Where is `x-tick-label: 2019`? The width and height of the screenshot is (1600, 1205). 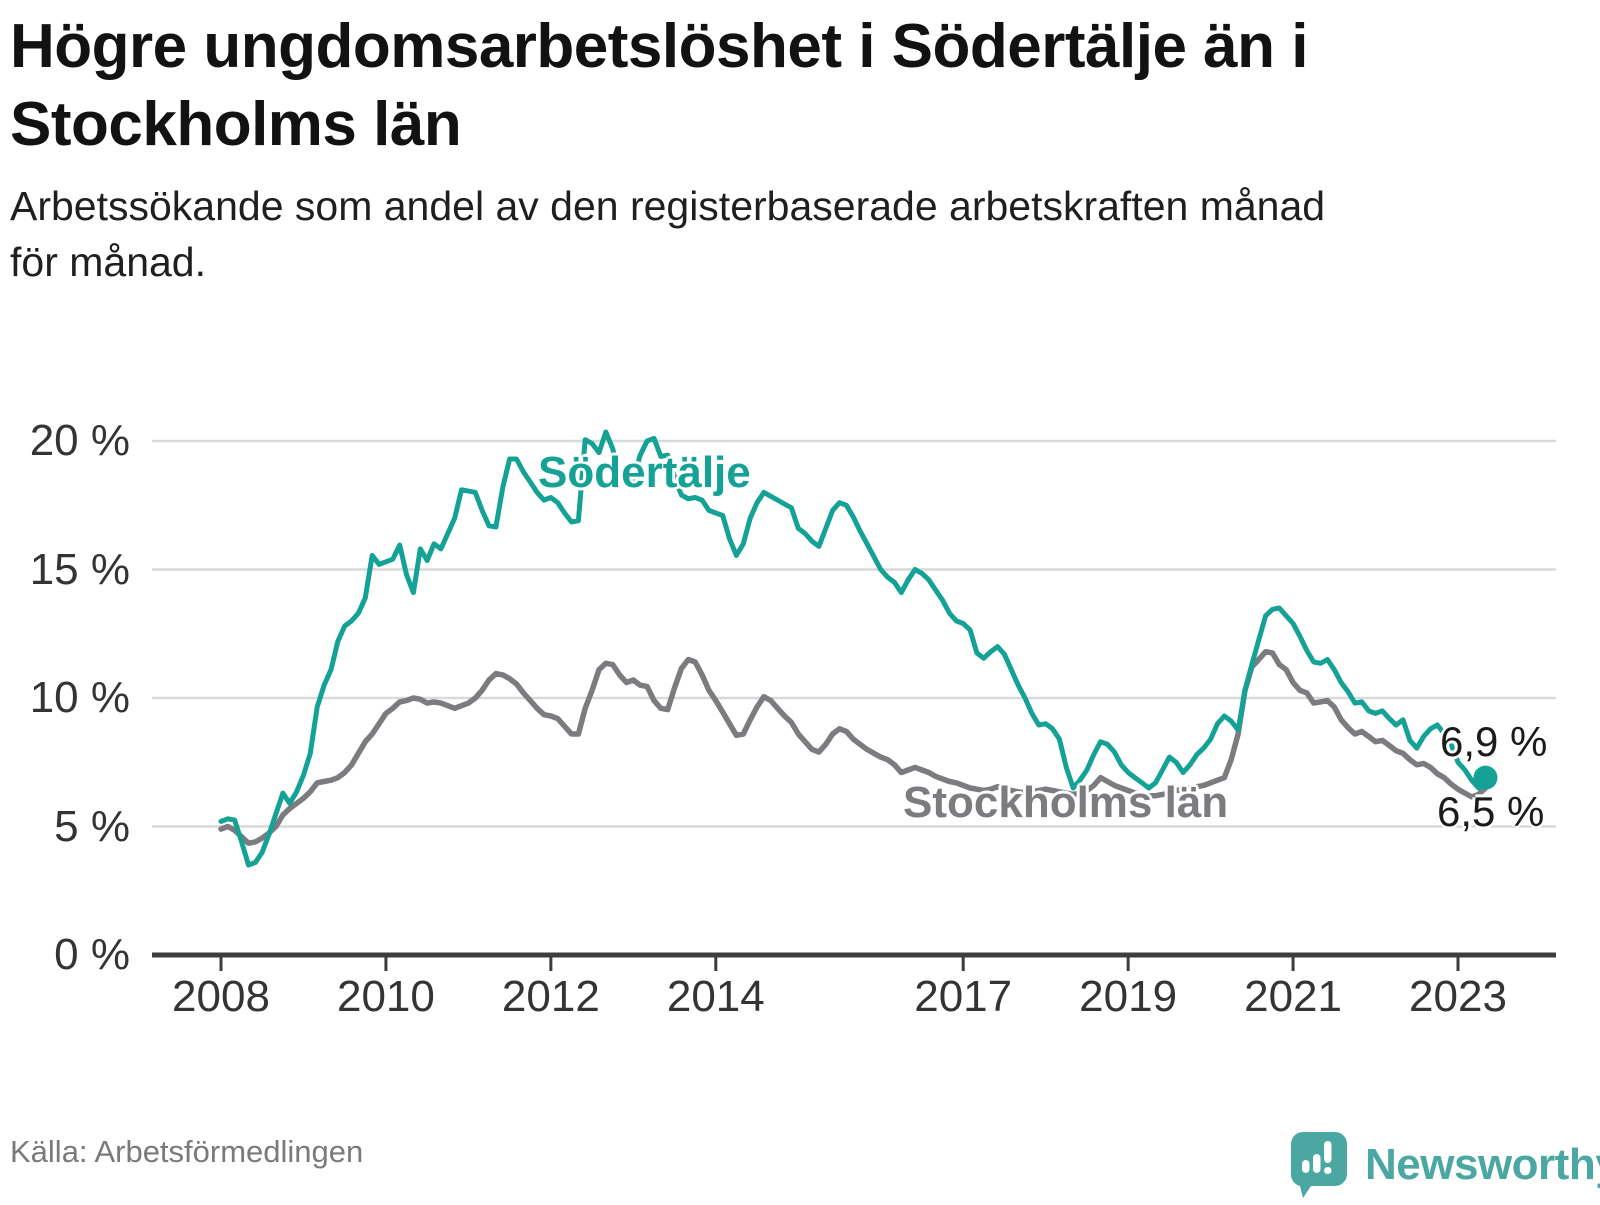
x-tick-label: 2019 is located at coordinates (1128, 996).